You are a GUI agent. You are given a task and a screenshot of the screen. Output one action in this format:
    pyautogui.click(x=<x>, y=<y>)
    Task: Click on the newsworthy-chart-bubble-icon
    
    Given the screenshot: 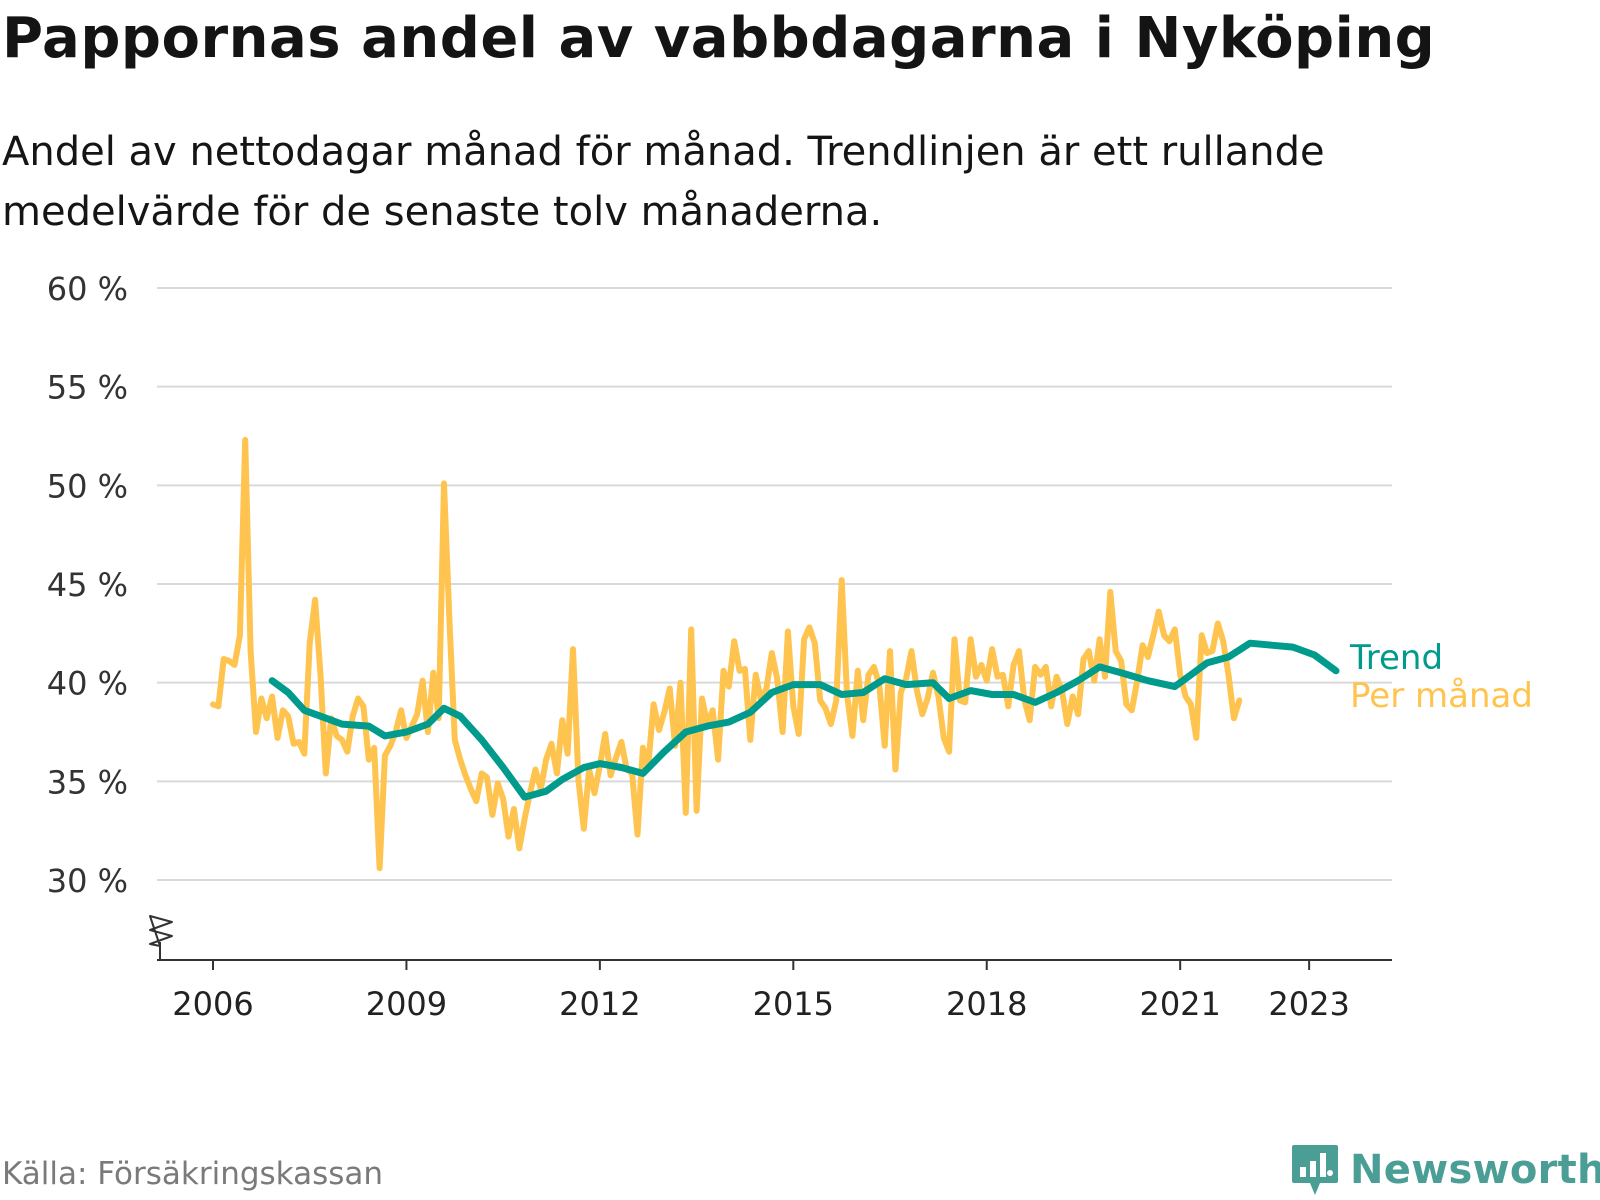 What is the action you would take?
    pyautogui.click(x=1315, y=1170)
    